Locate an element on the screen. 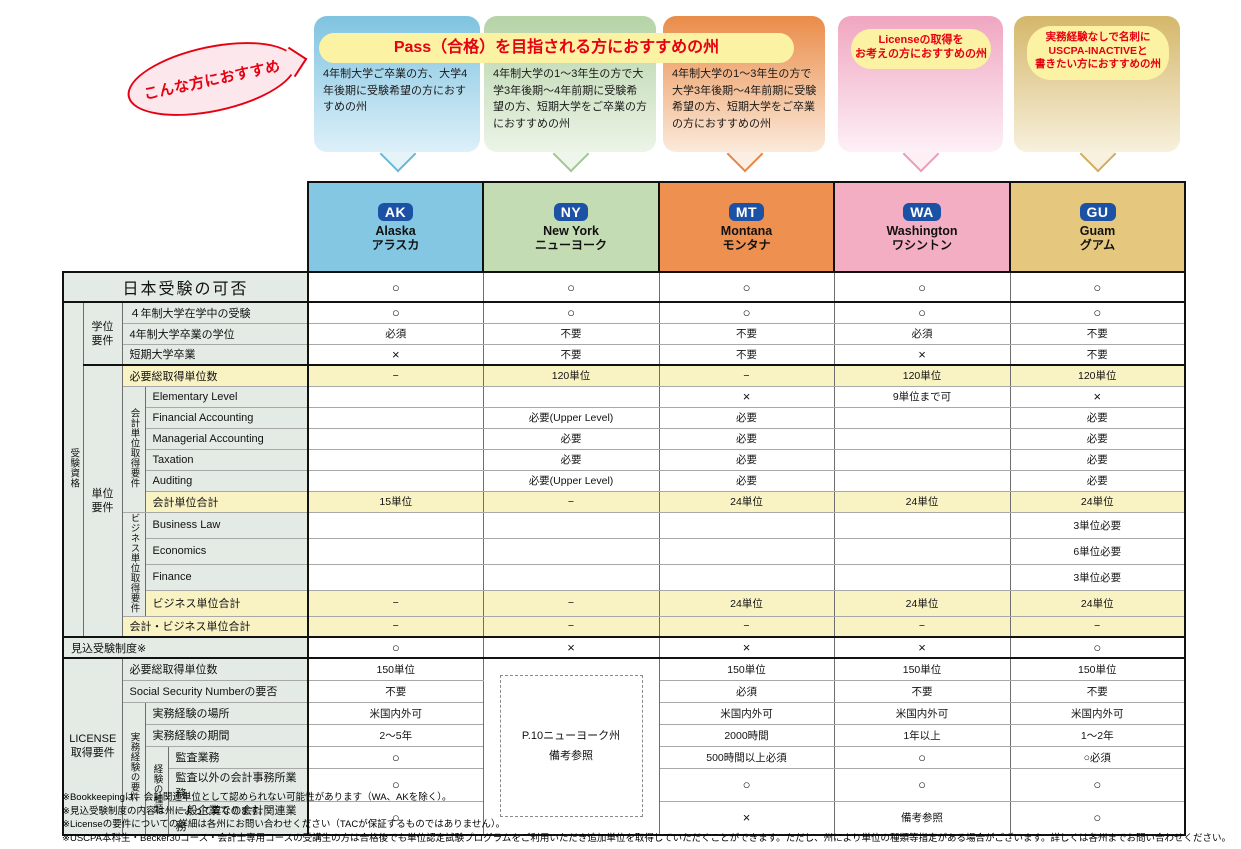 The width and height of the screenshot is (1241, 849). value-cell: 9単位まで可 is located at coordinates (922, 396).